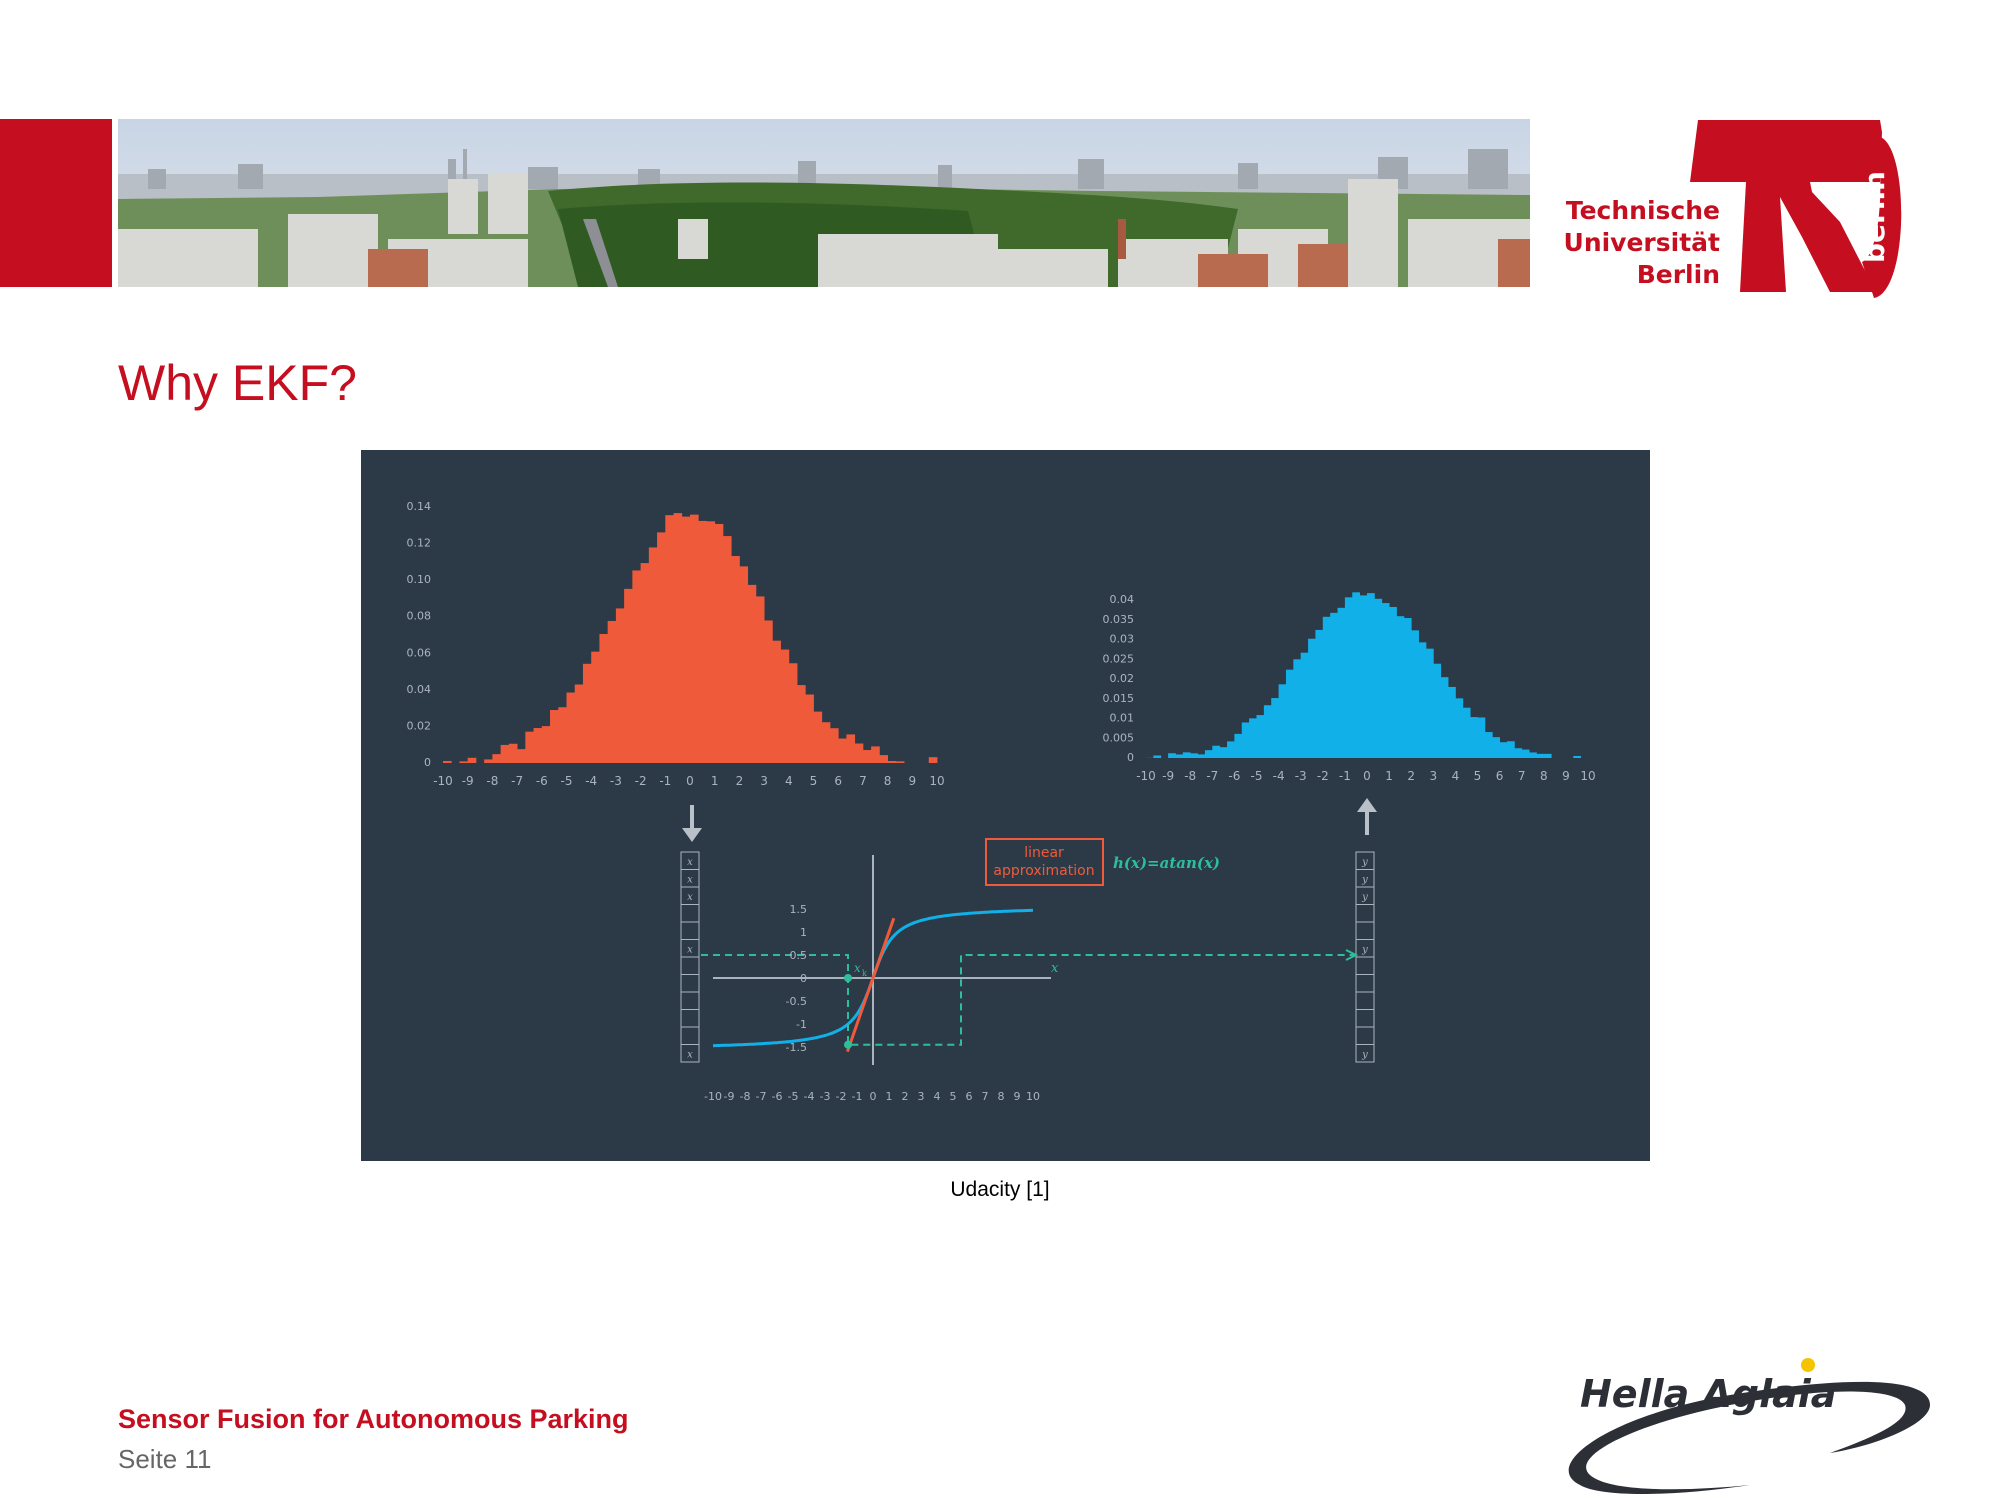 The image size is (2000, 1500). What do you see at coordinates (165, 1459) in the screenshot?
I see `footer-page-number: Seite 11` at bounding box center [165, 1459].